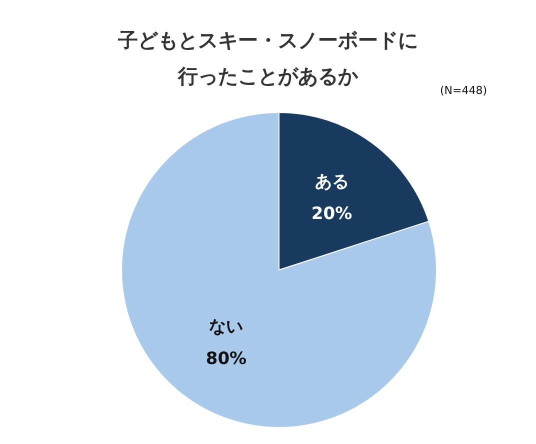 The image size is (536, 444). I want to click on data-label: 20%, so click(331, 214).